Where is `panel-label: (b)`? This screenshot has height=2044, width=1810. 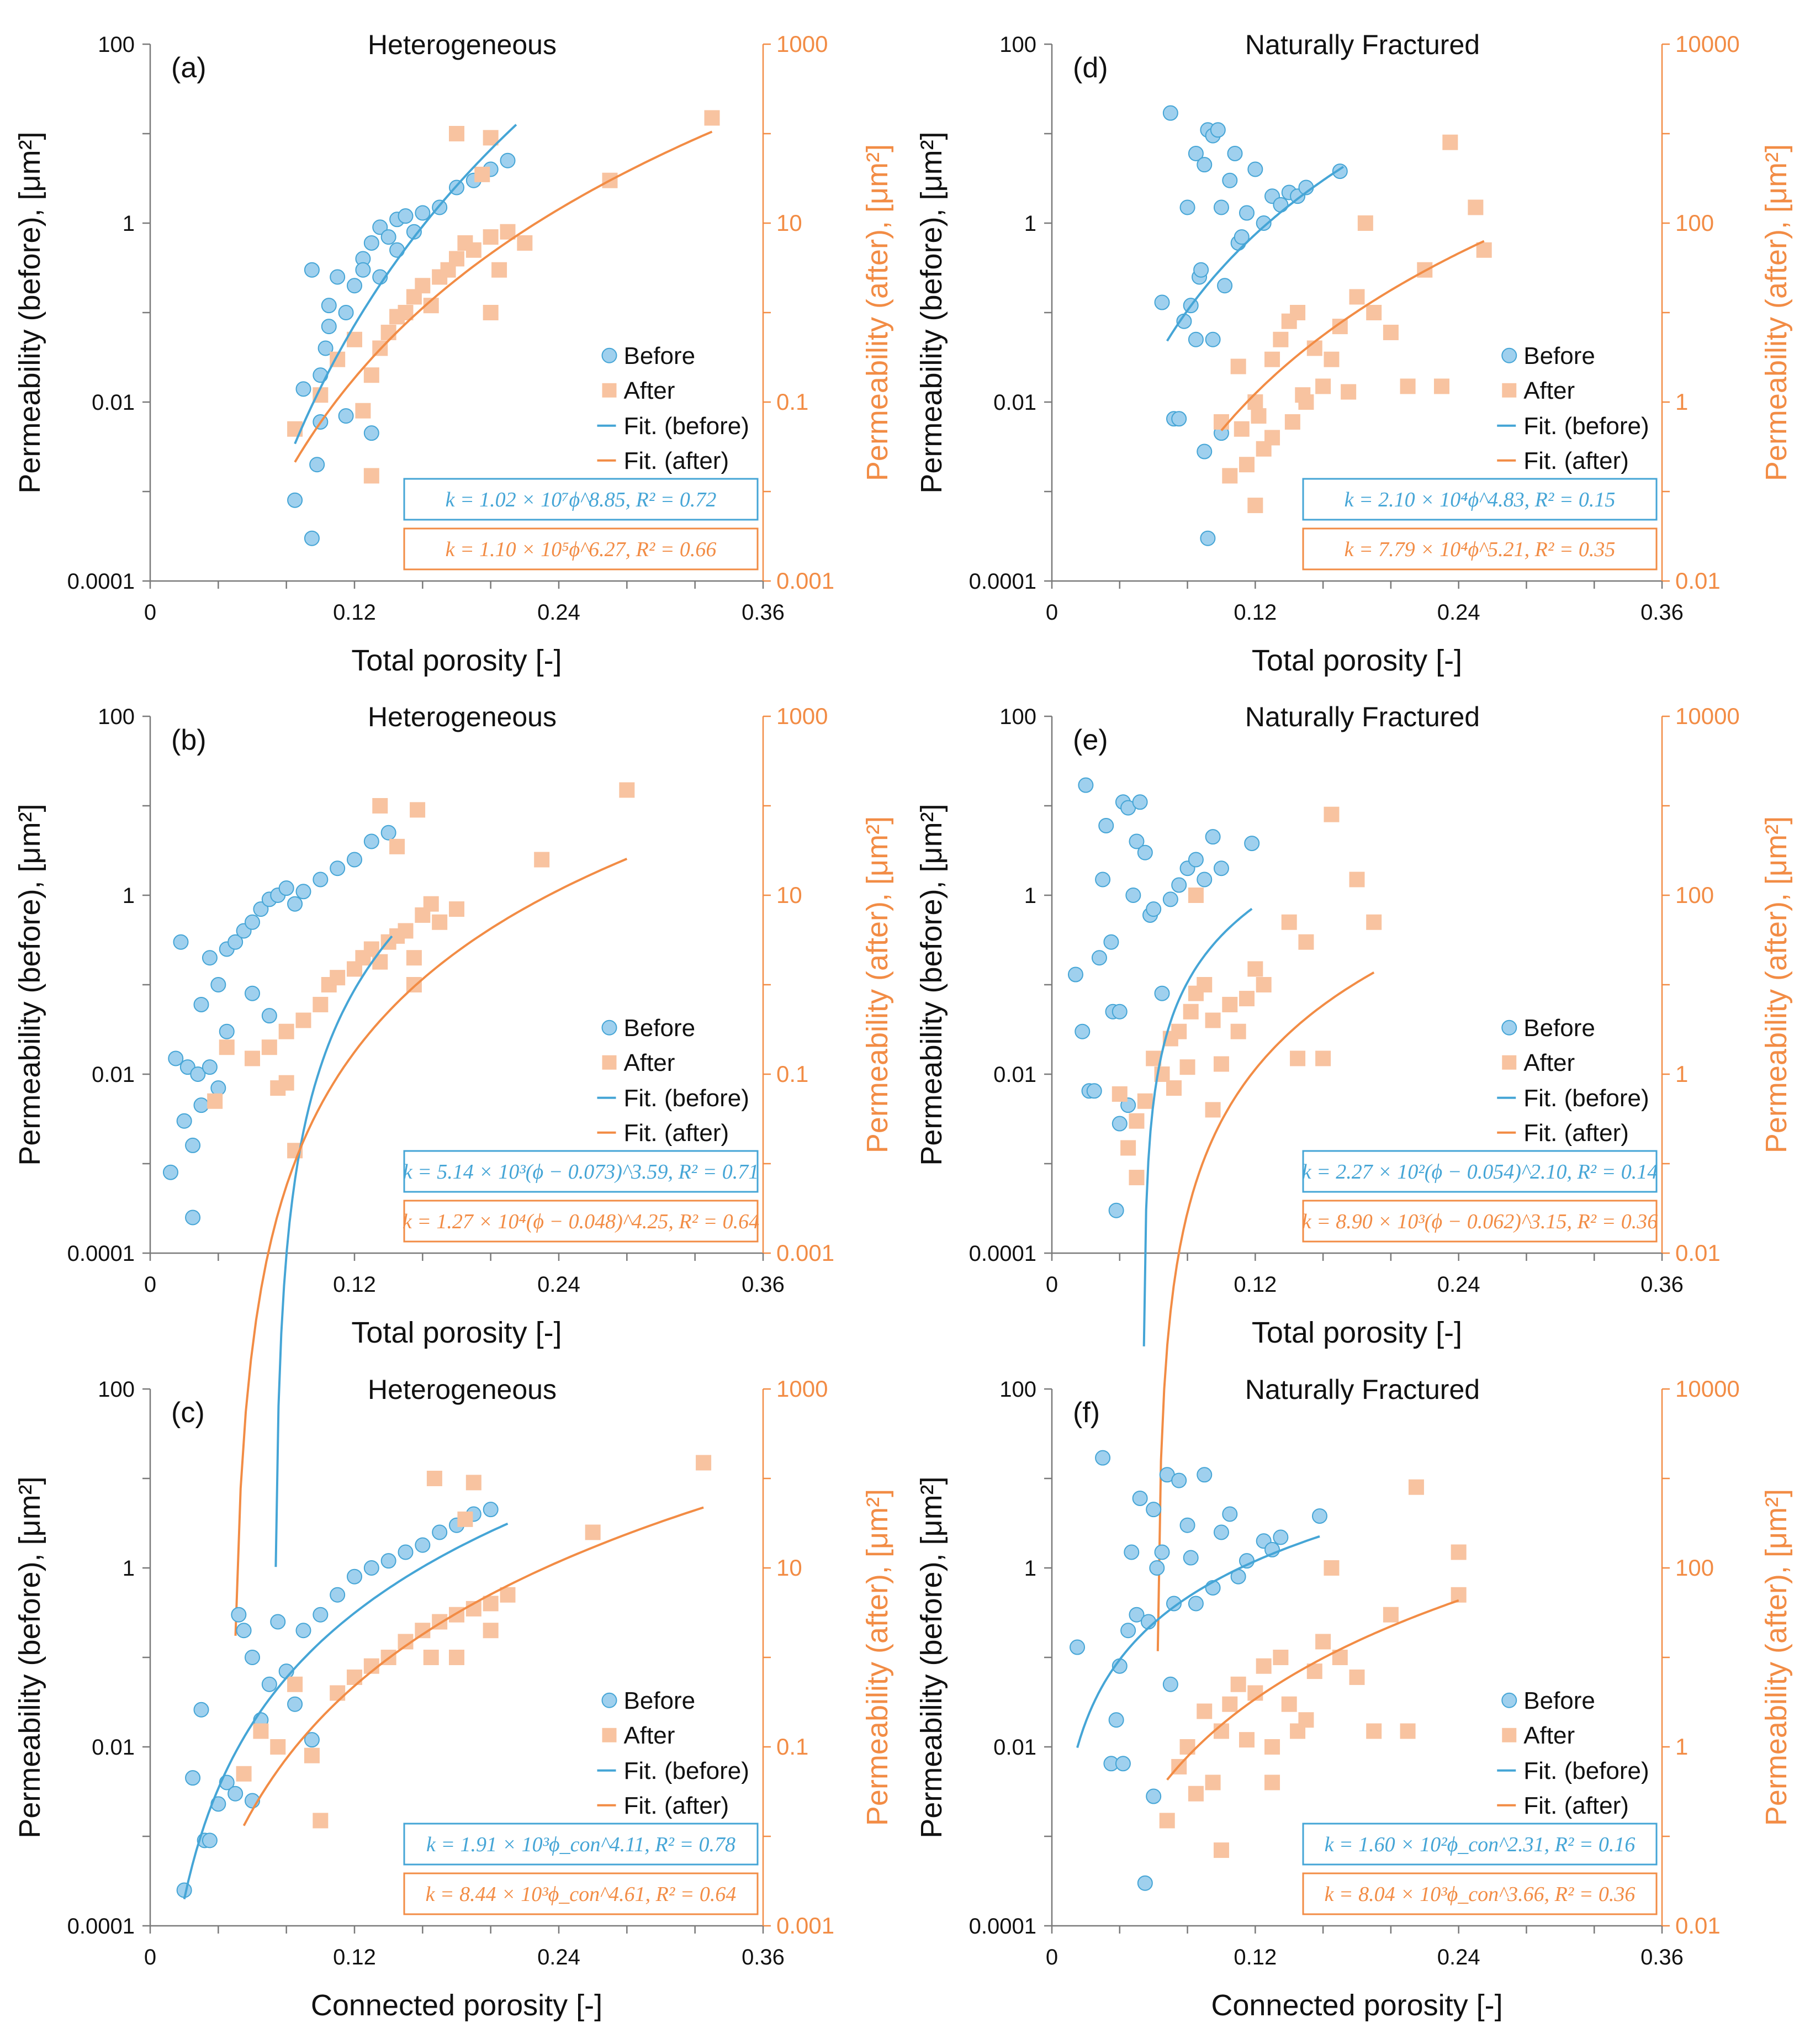 panel-label: (b) is located at coordinates (189, 740).